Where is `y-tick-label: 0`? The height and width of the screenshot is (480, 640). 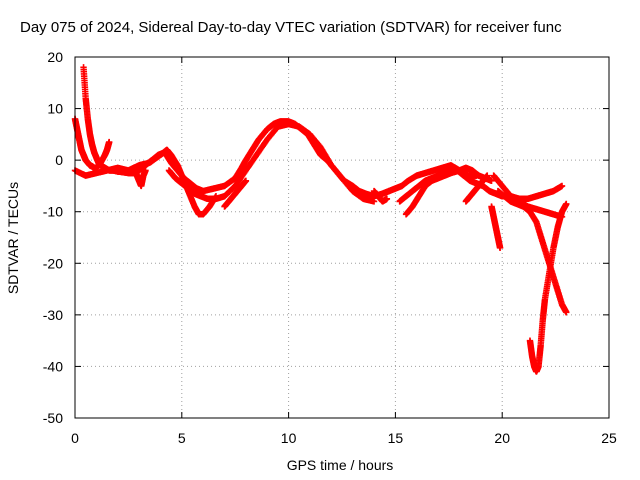 y-tick-label: 0 is located at coordinates (59, 160).